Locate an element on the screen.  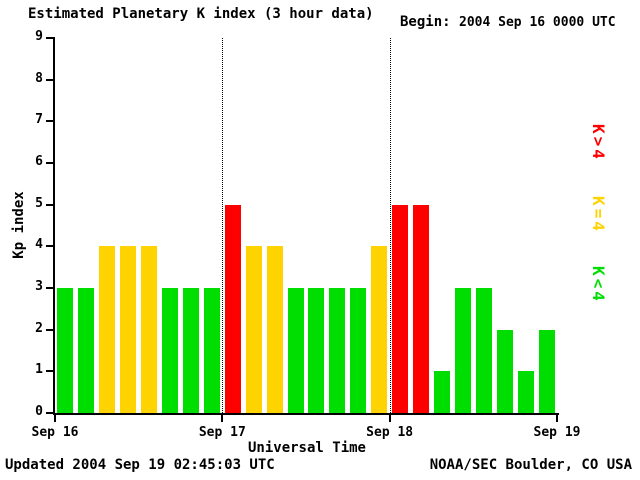
legend-k-gt-4: K>4 is located at coordinates (598, 143).